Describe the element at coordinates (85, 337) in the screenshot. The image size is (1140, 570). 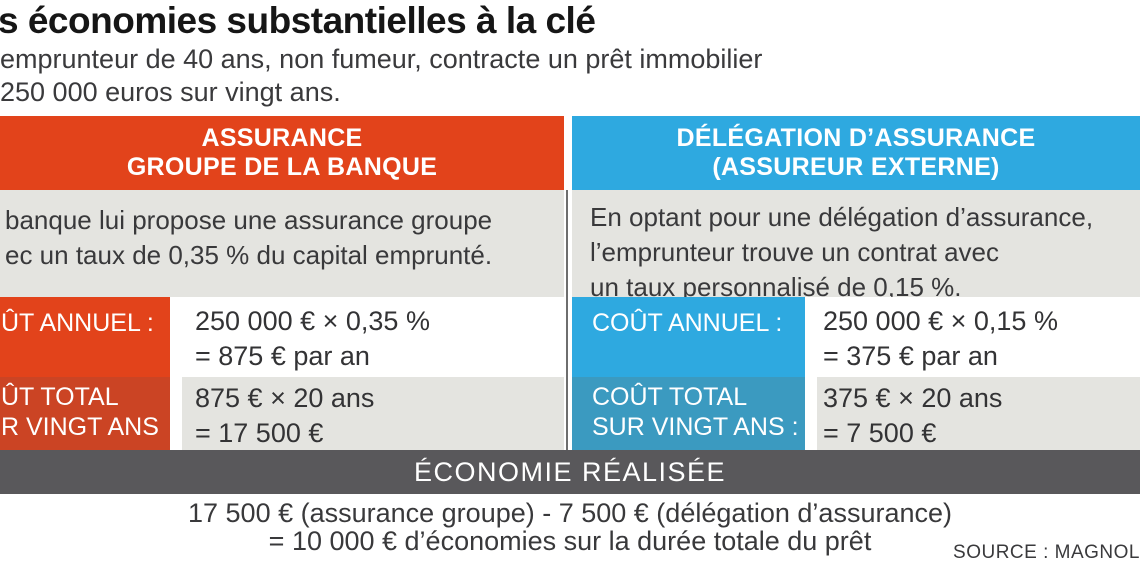
I see `label-cout-annuel-left: ÛT ANNUEL :` at that location.